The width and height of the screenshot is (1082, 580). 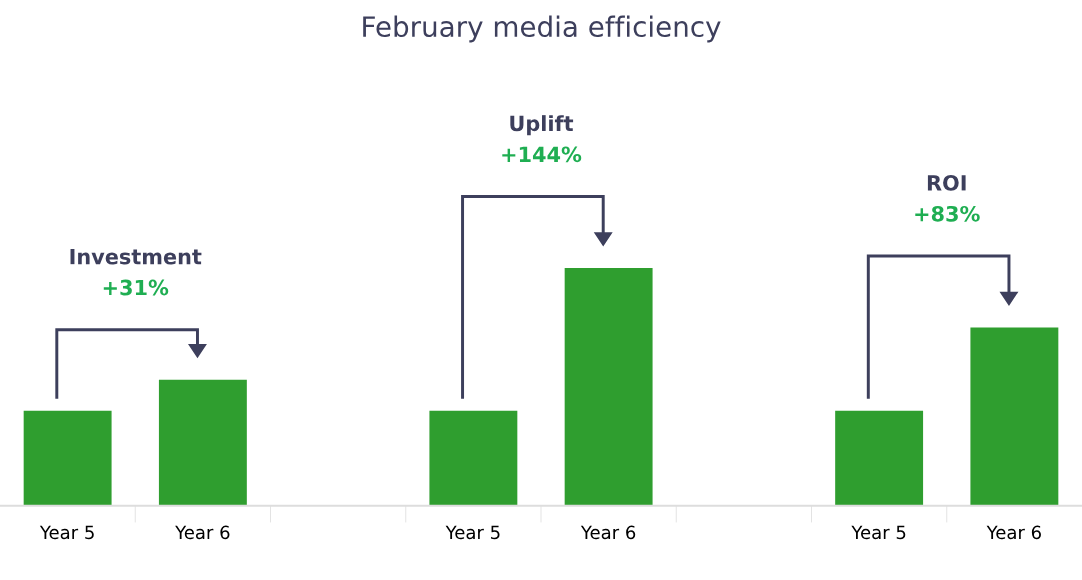 I want to click on text: +144%, so click(x=542, y=154).